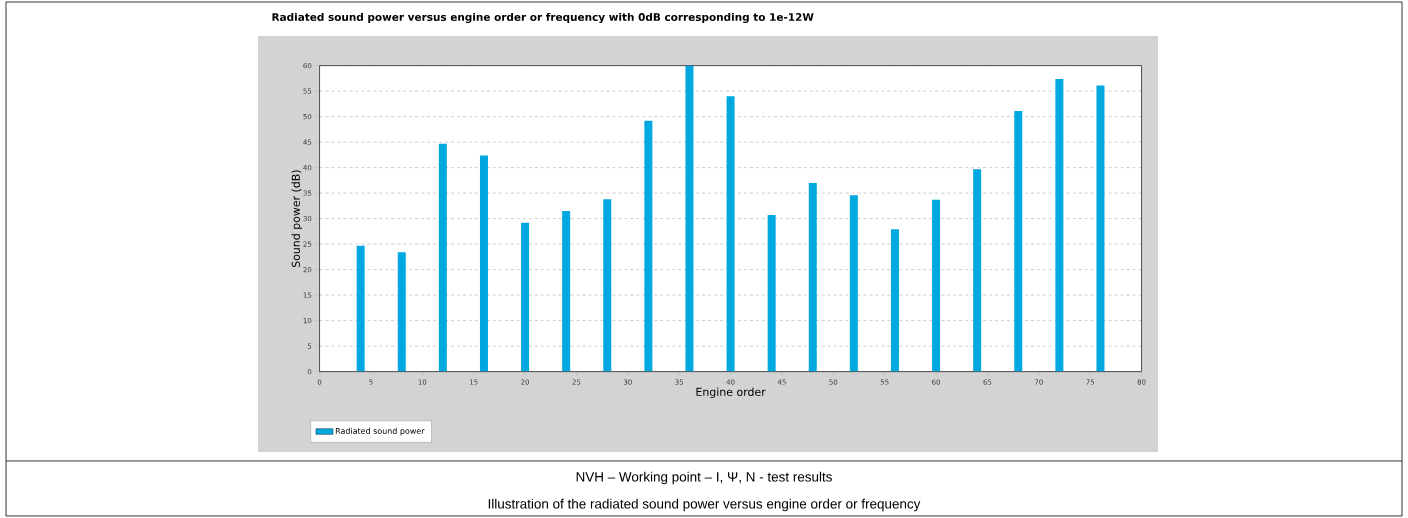 The image size is (1408, 518). I want to click on text: NVH – Working point – I, Ψ, N - test results, so click(704, 478).